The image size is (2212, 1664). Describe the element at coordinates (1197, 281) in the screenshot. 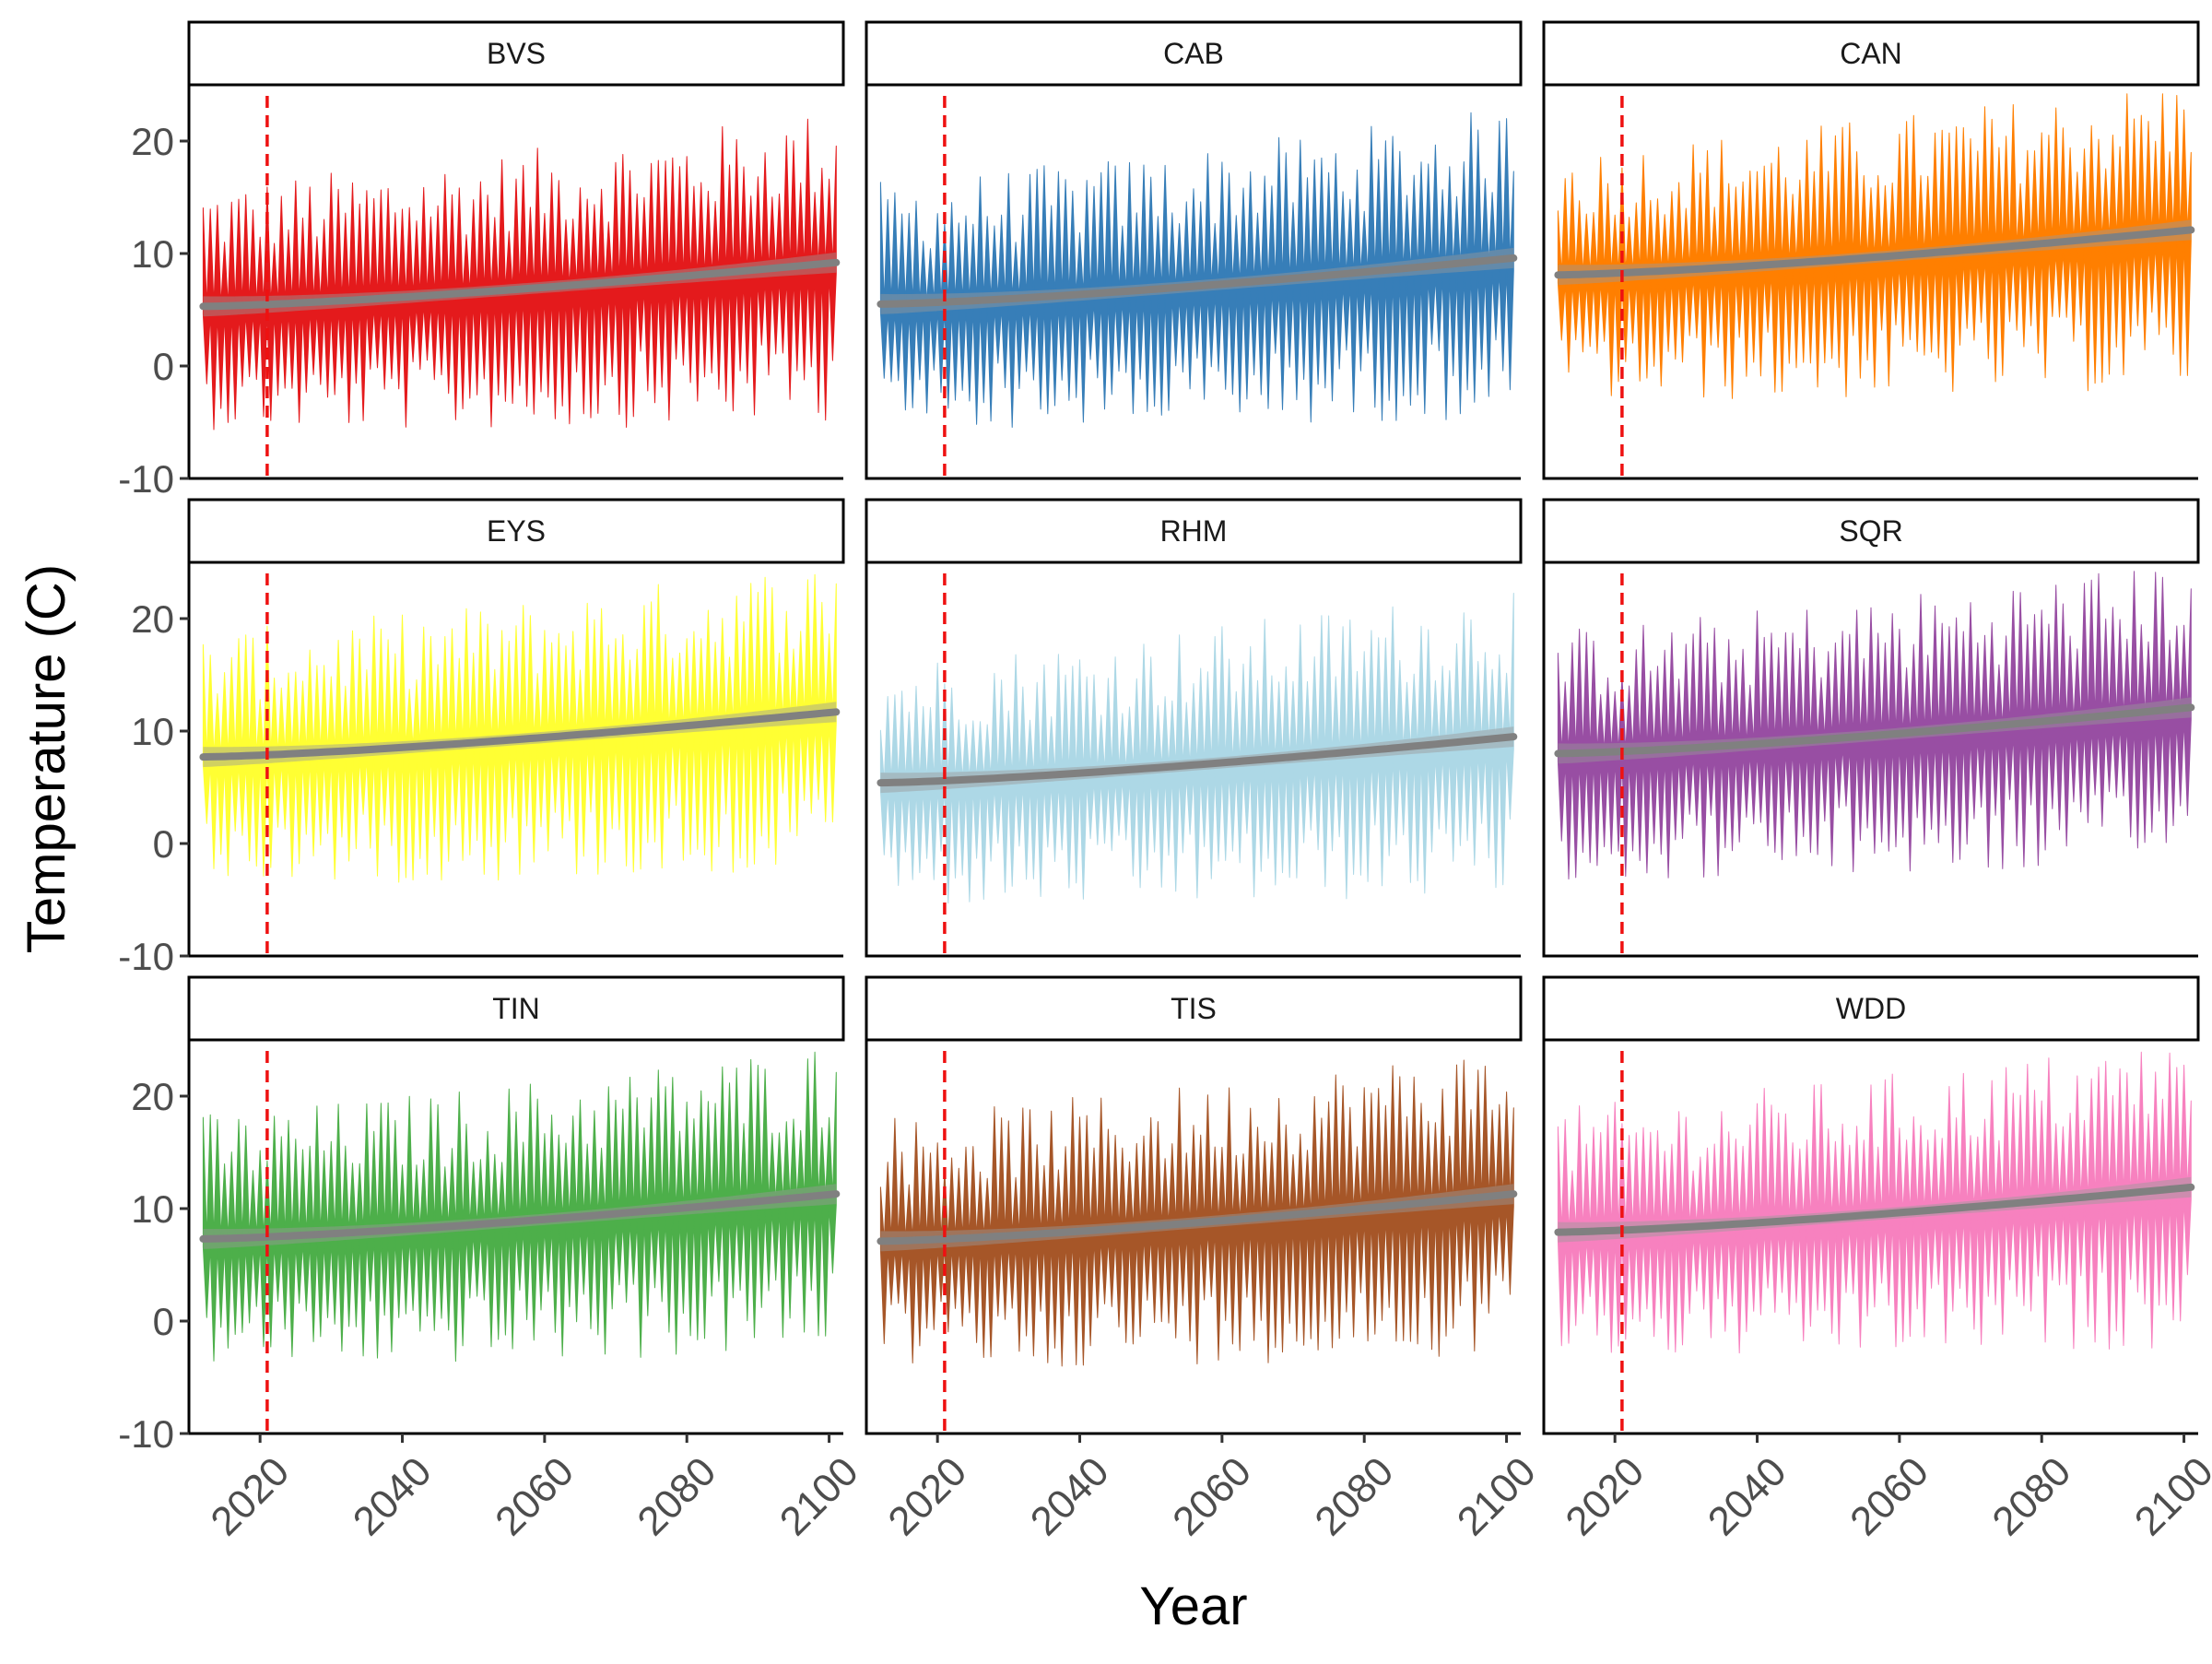

I see `trend-line-cab` at that location.